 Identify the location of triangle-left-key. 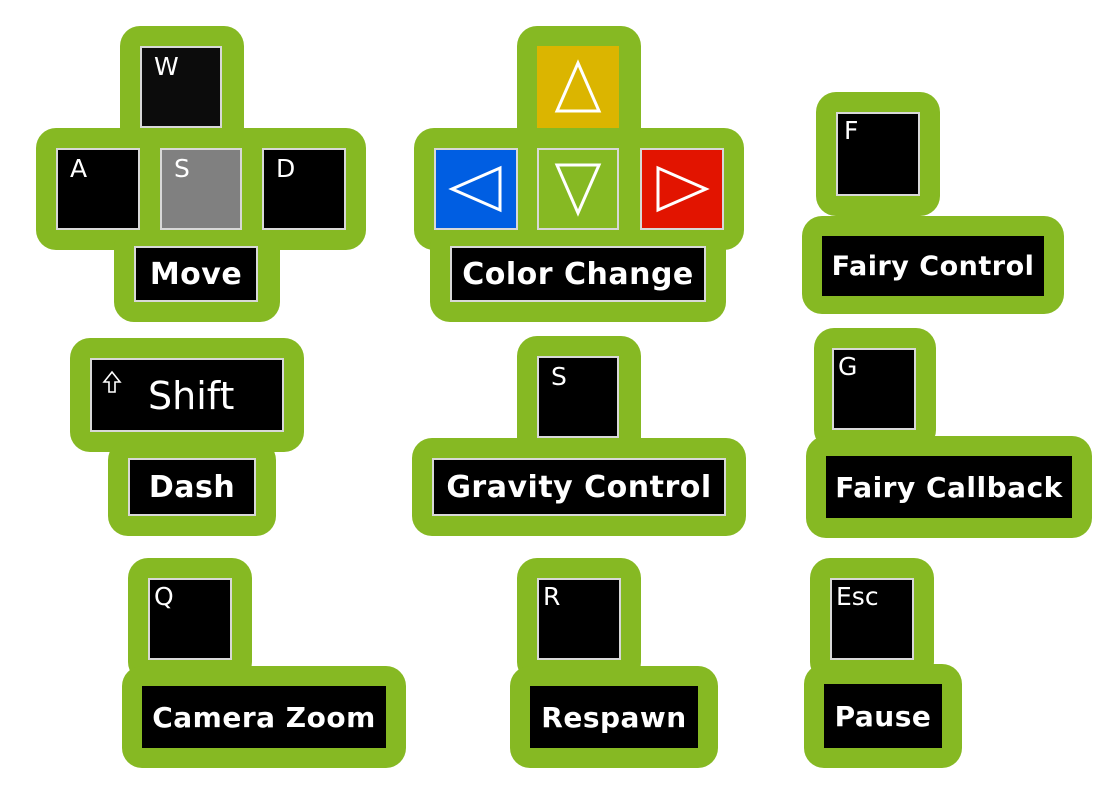
(476, 189).